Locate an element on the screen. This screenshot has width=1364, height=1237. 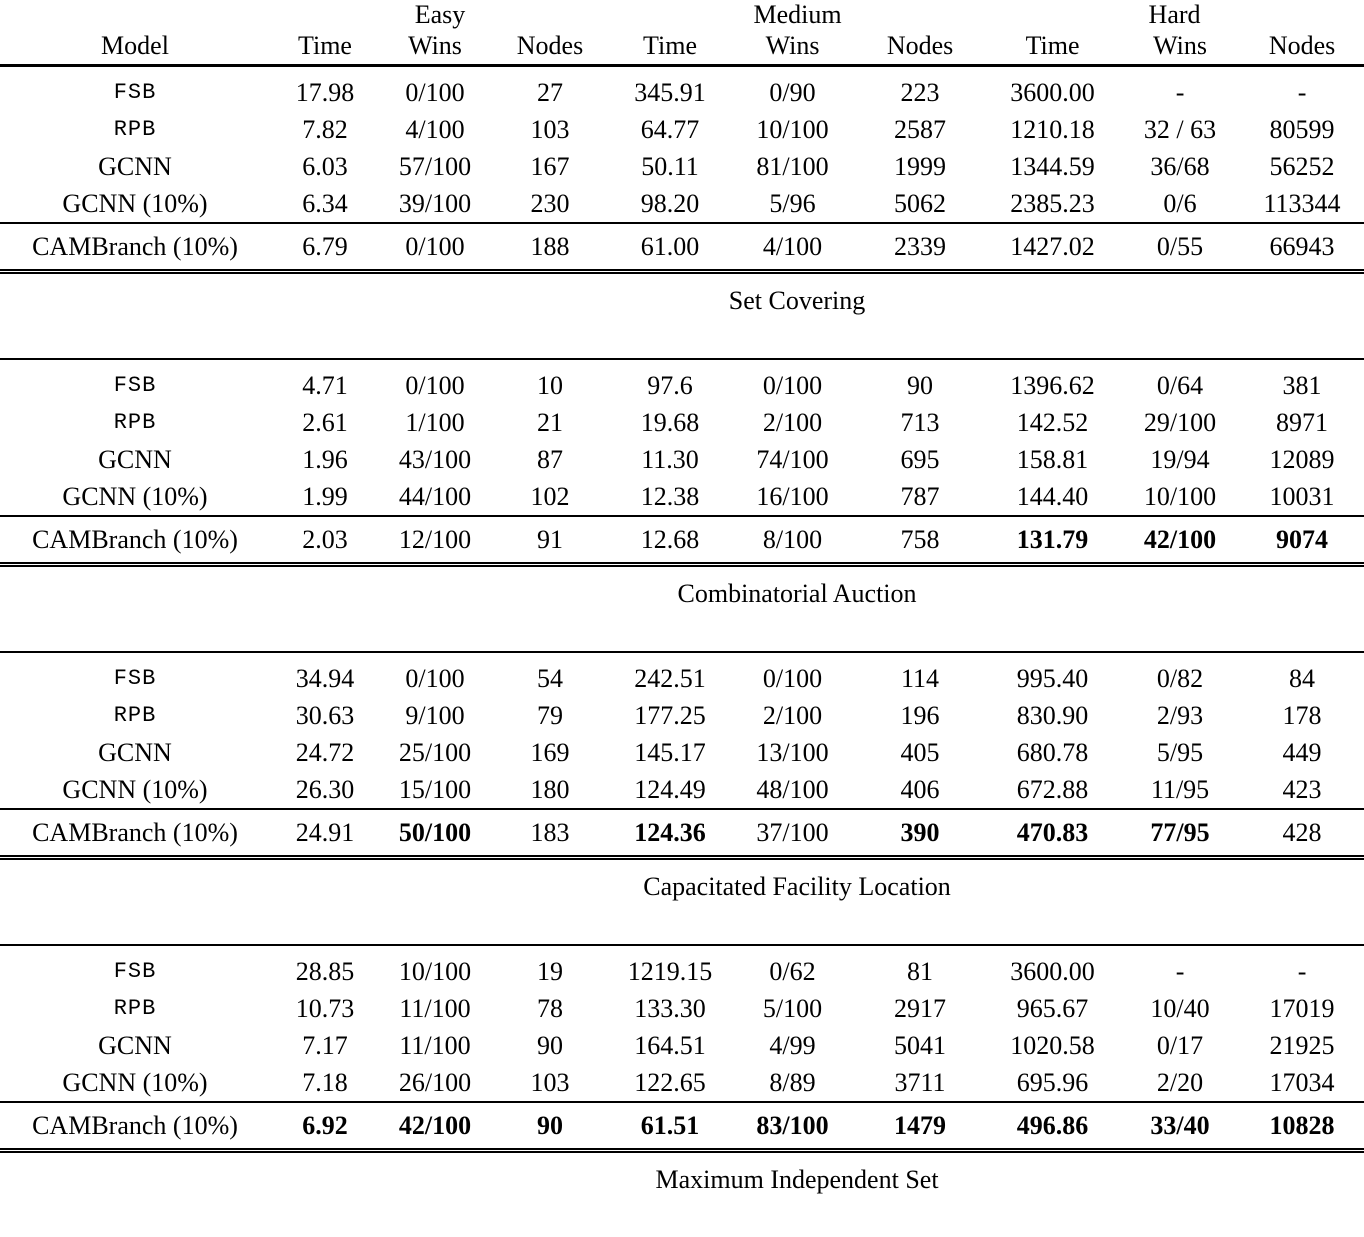
section-label-row: Set Covering is located at coordinates (682, 316).